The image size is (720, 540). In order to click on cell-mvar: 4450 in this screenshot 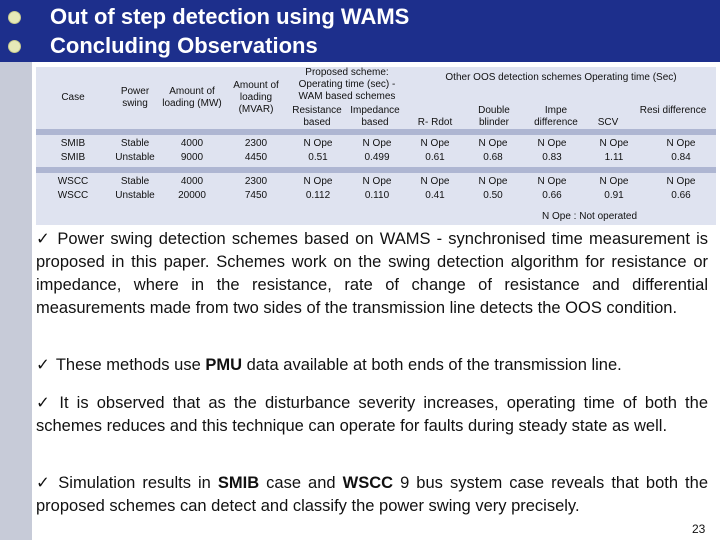, I will do `click(256, 157)`.